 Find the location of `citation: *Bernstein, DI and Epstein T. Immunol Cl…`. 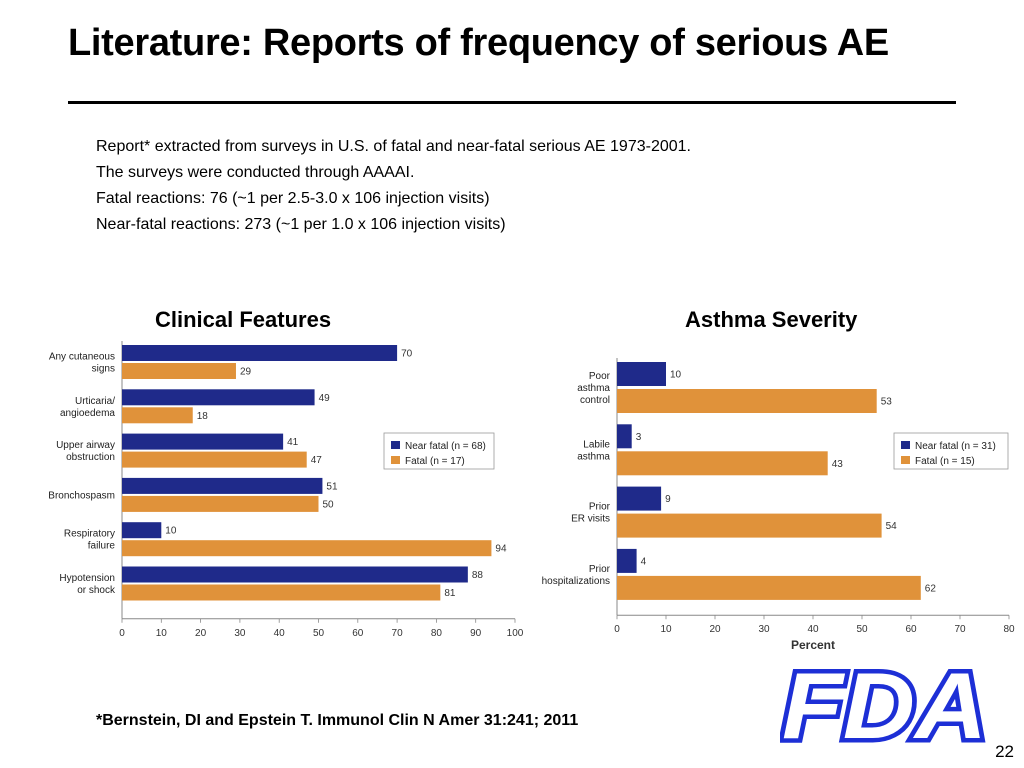

citation: *Bernstein, DI and Epstein T. Immunol Cl… is located at coordinates (337, 720).